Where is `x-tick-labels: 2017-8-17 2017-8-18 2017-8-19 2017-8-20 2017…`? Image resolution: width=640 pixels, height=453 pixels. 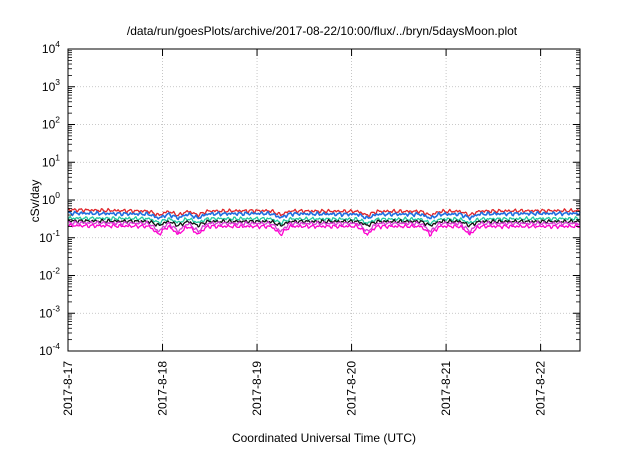 x-tick-labels: 2017-8-17 2017-8-18 2017-8-19 2017-8-20 2017… is located at coordinates (304, 388).